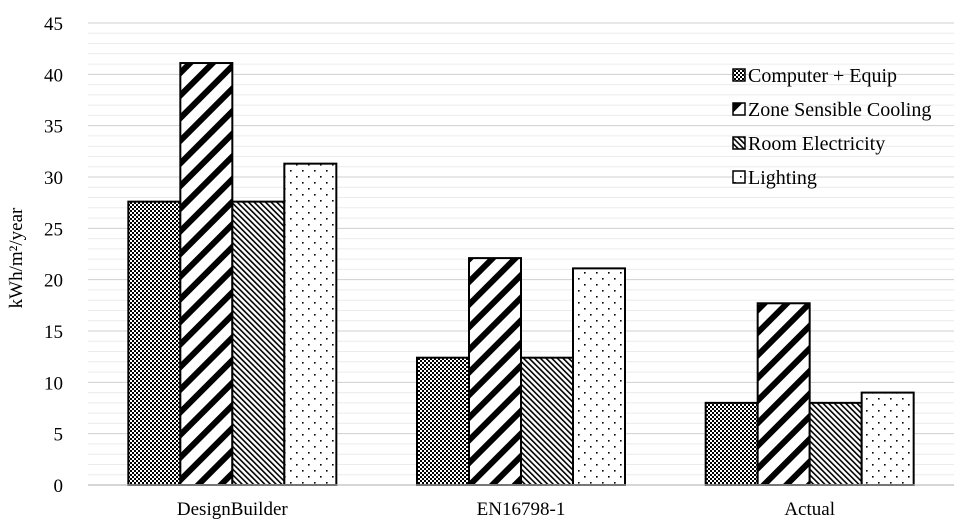  Describe the element at coordinates (53, 75) in the screenshot. I see `y-tick-label: 40` at that location.